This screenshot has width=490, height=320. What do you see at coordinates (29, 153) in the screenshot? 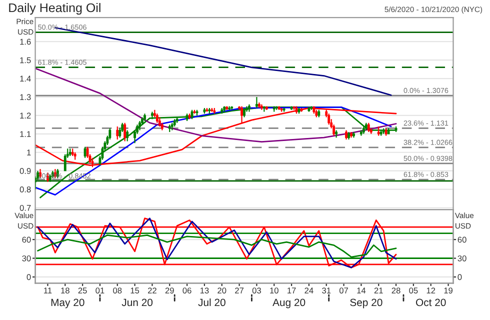
I see `y-tick-label: 1` at bounding box center [29, 153].